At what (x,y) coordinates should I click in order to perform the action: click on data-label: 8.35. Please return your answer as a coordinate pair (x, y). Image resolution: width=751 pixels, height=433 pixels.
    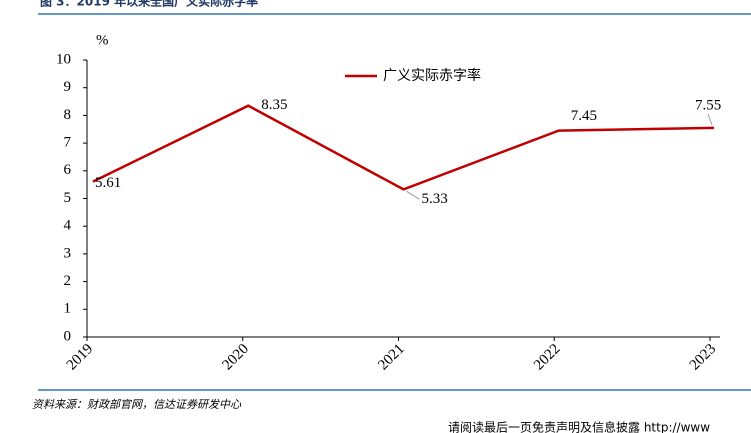
    Looking at the image, I should click on (274, 105).